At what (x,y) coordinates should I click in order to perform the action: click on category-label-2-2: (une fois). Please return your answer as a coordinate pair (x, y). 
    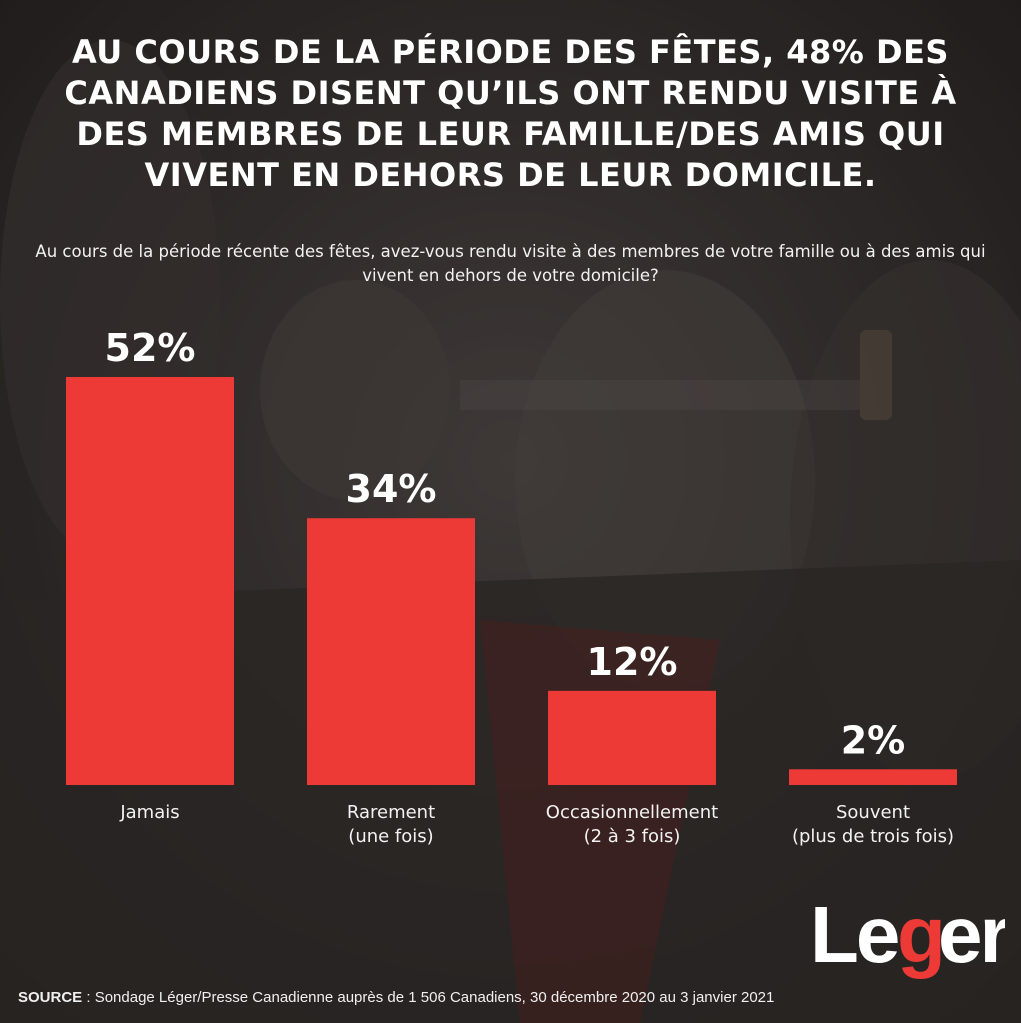
    Looking at the image, I should click on (390, 836).